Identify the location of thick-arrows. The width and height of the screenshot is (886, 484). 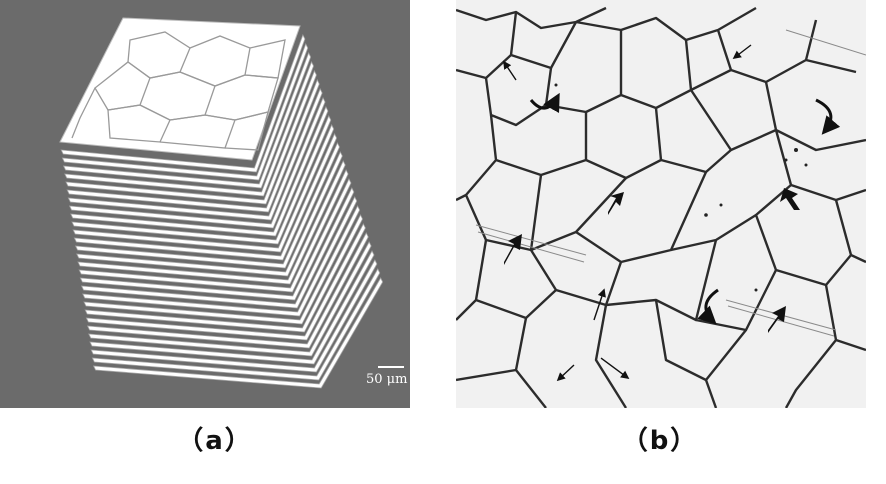
(652, 260).